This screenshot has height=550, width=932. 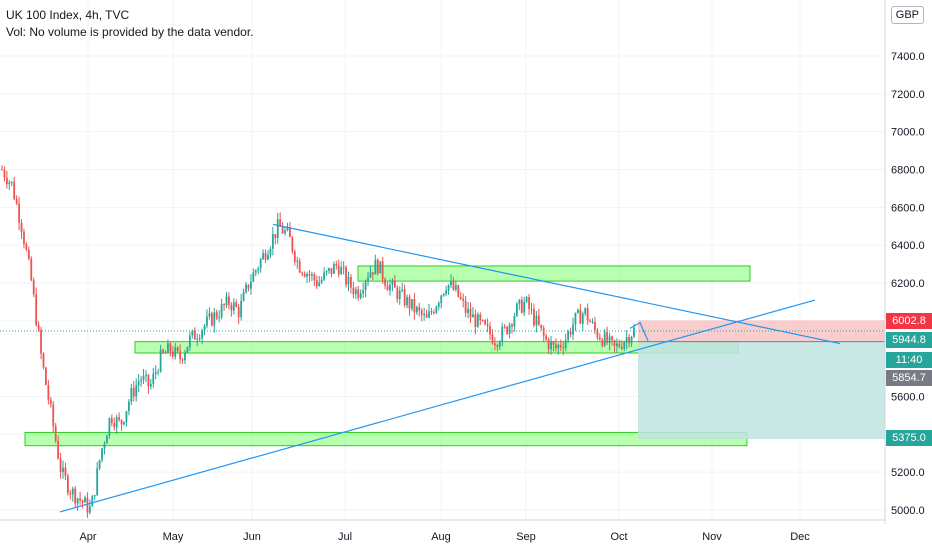 I want to click on symbol-title: UK 100 Index, 4h, TVC, so click(x=68, y=15).